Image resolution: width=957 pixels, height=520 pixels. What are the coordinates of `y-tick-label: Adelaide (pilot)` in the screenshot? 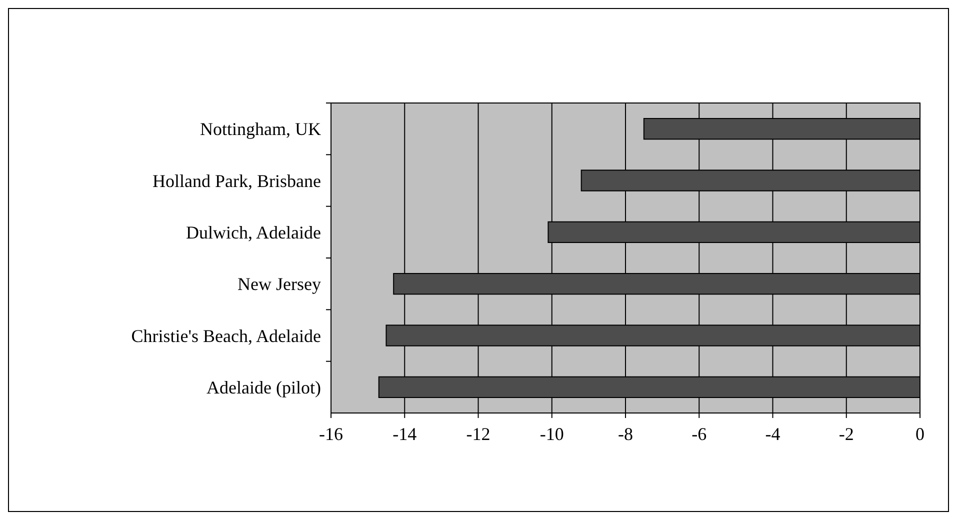 It's located at (263, 387).